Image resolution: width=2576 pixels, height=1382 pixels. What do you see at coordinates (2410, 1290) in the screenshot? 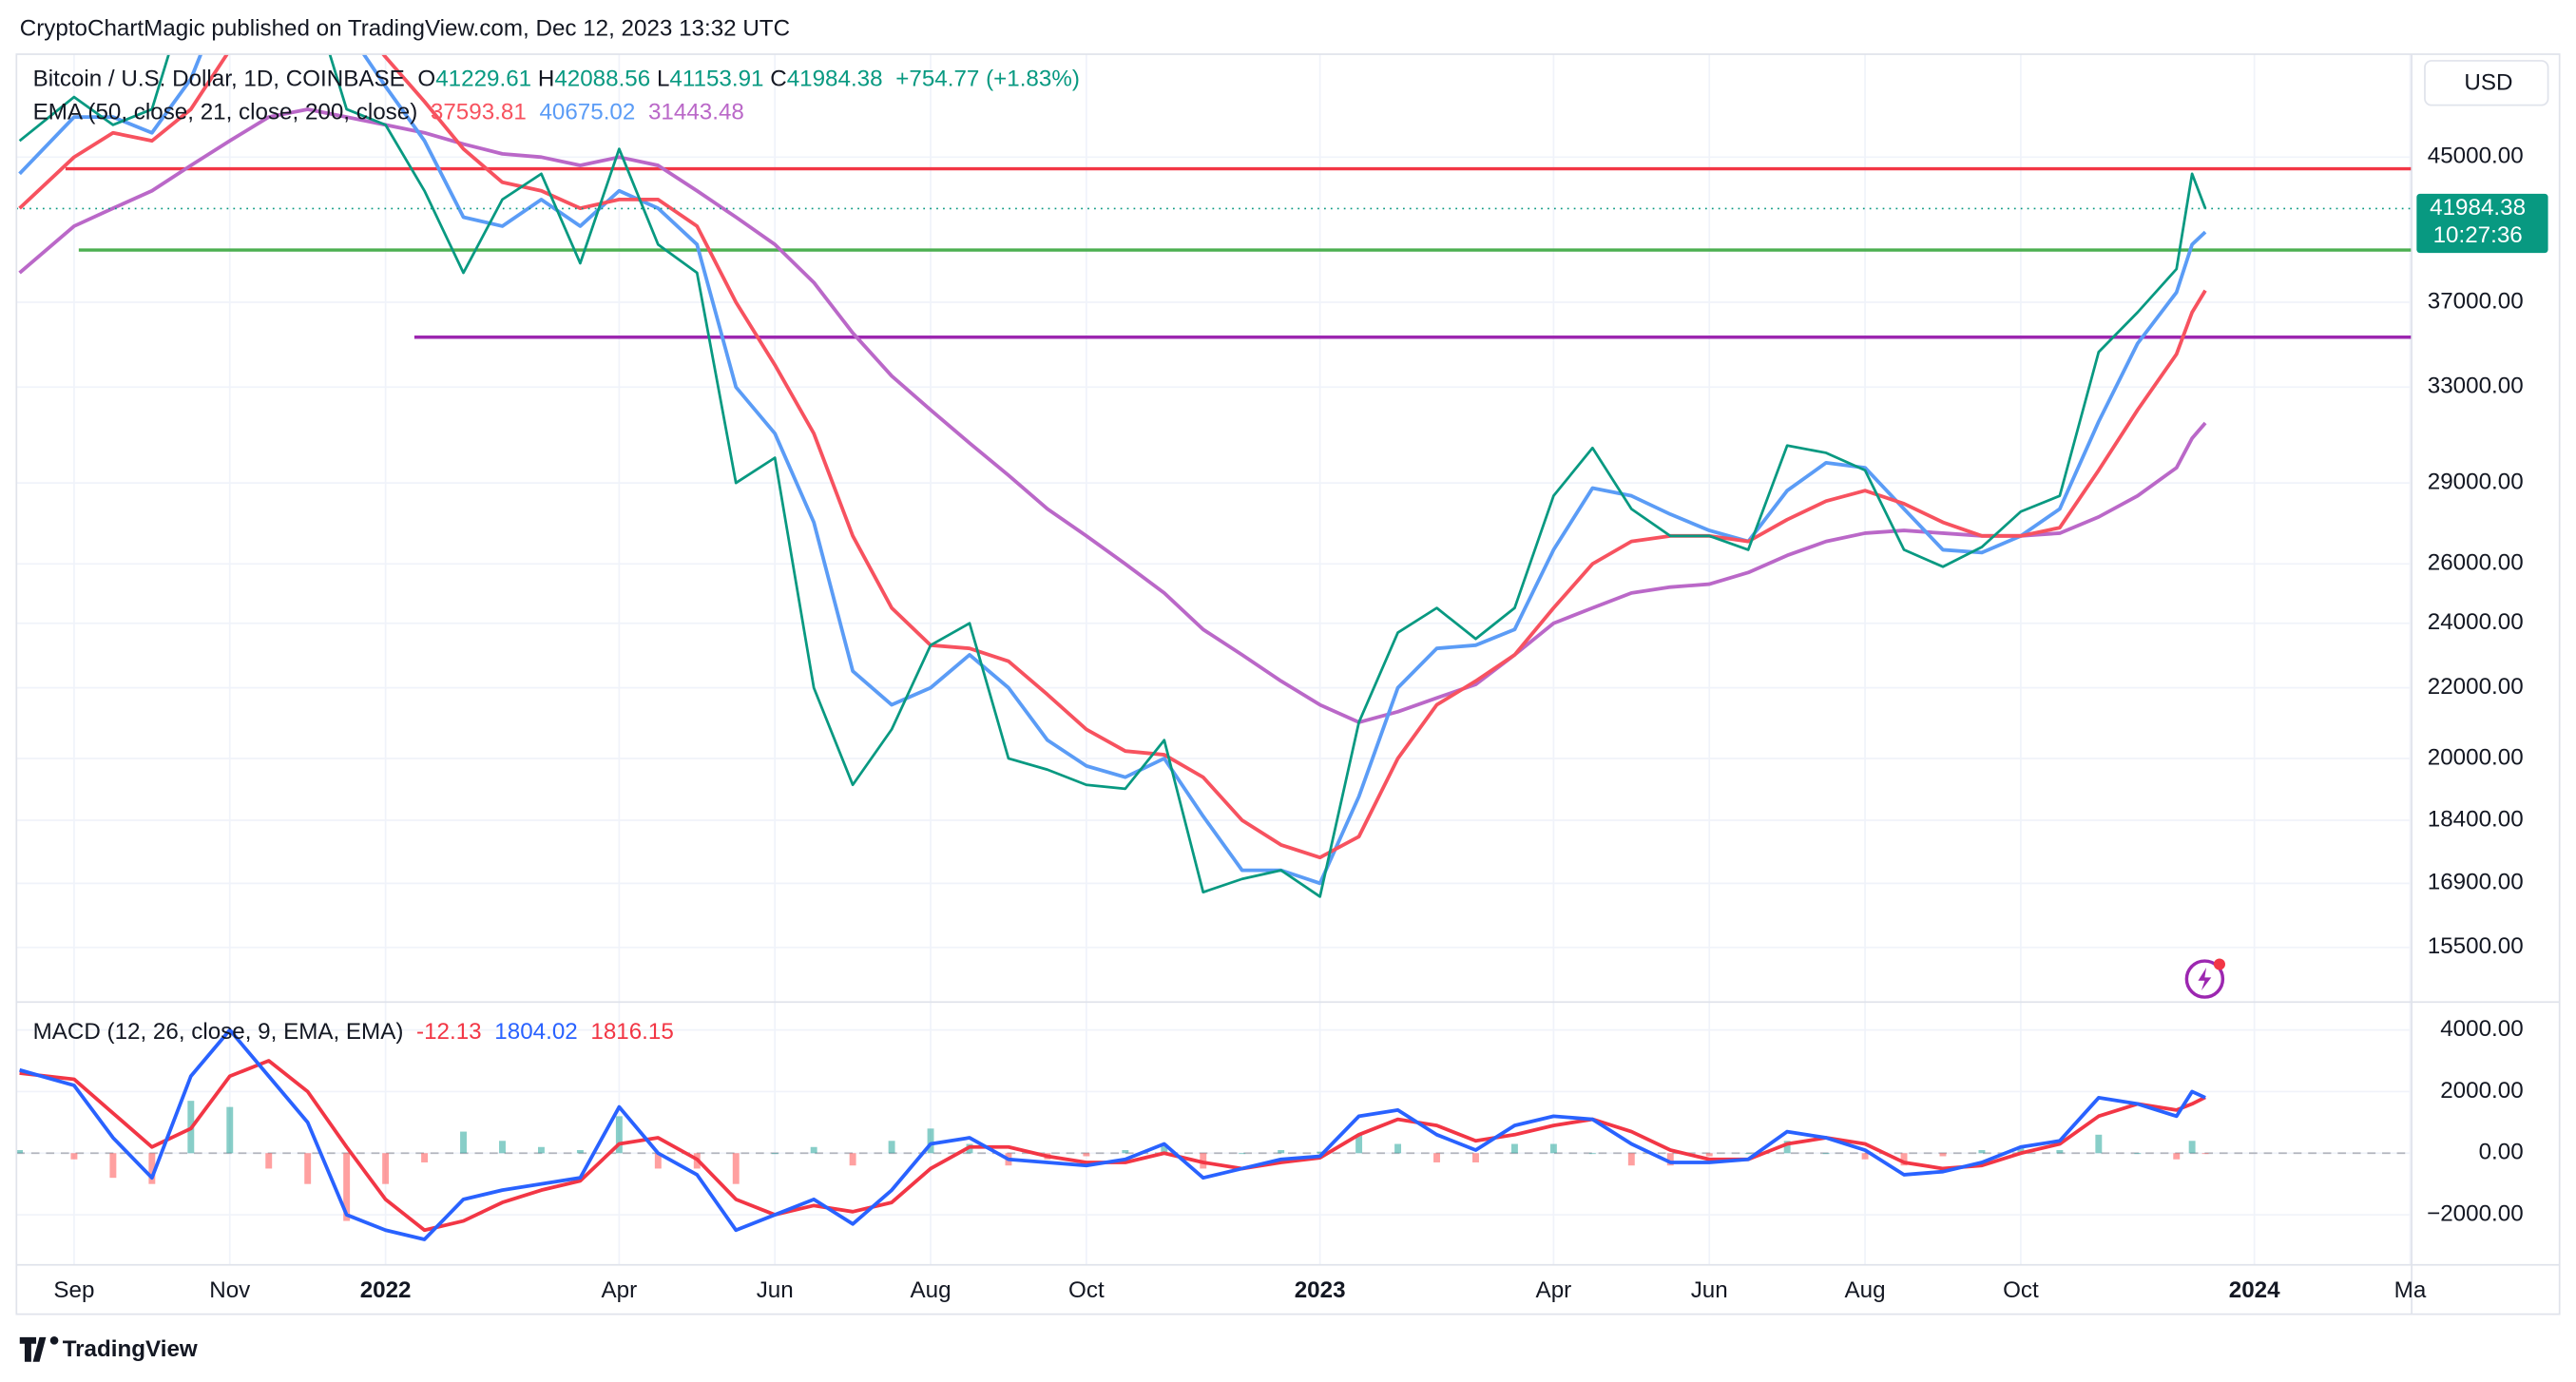
I see `x-tick-label: Ma` at bounding box center [2410, 1290].